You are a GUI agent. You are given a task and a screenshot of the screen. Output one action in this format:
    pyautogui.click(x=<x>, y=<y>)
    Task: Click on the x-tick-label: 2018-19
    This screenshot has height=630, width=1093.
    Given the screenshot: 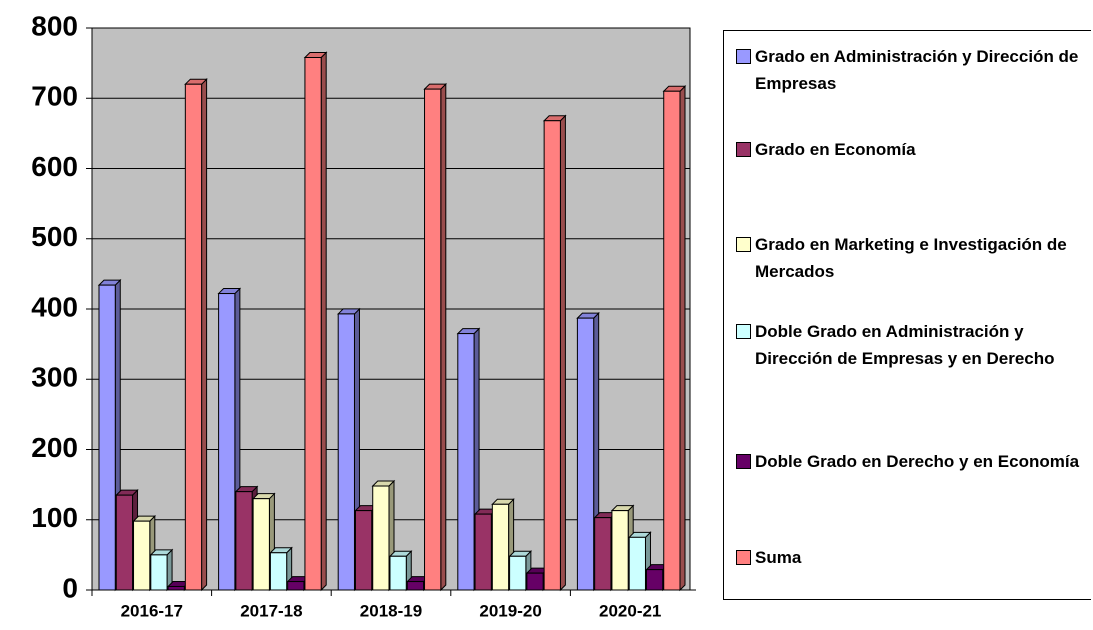 What is the action you would take?
    pyautogui.click(x=391, y=610)
    